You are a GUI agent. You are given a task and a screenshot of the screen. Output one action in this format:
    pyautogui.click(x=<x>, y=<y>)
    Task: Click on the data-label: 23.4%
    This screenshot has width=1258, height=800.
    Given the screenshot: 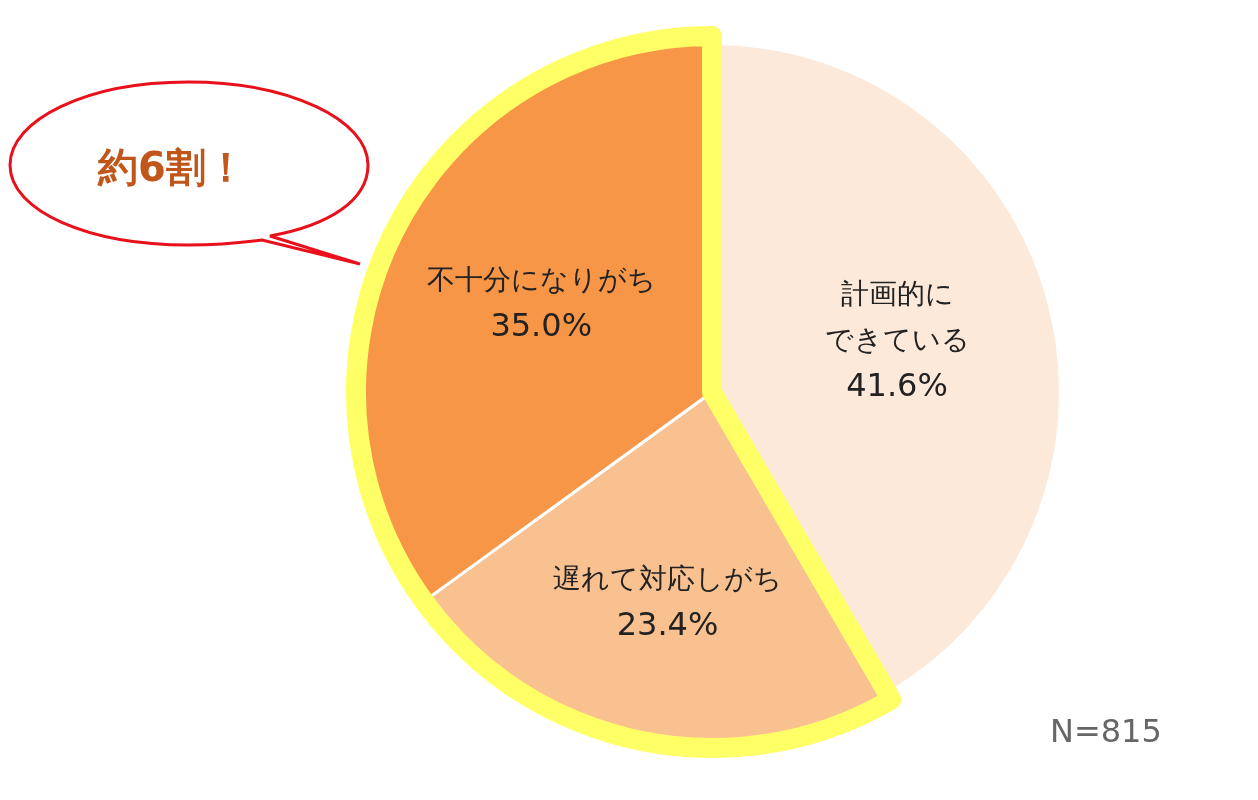 What is the action you would take?
    pyautogui.click(x=667, y=623)
    